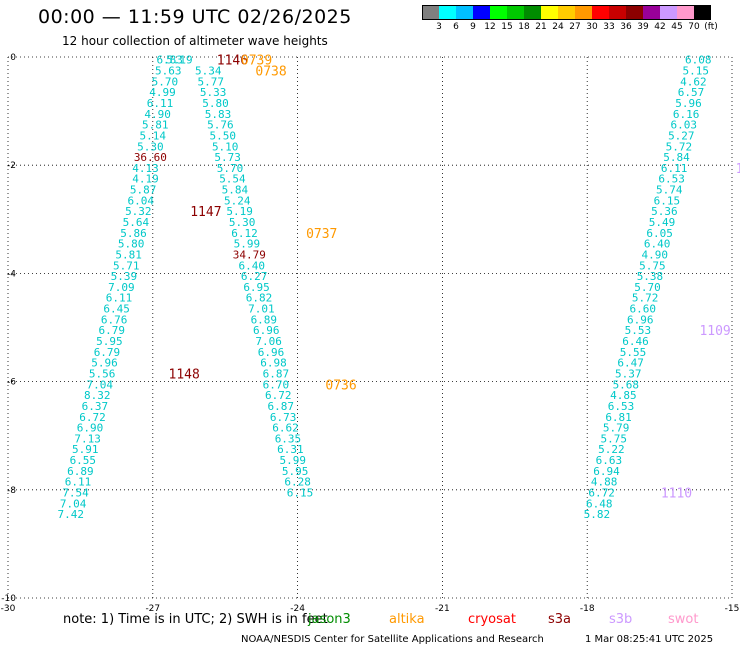  What do you see at coordinates (276, 384) in the screenshot?
I see `wave-height-label: 6.70` at bounding box center [276, 384].